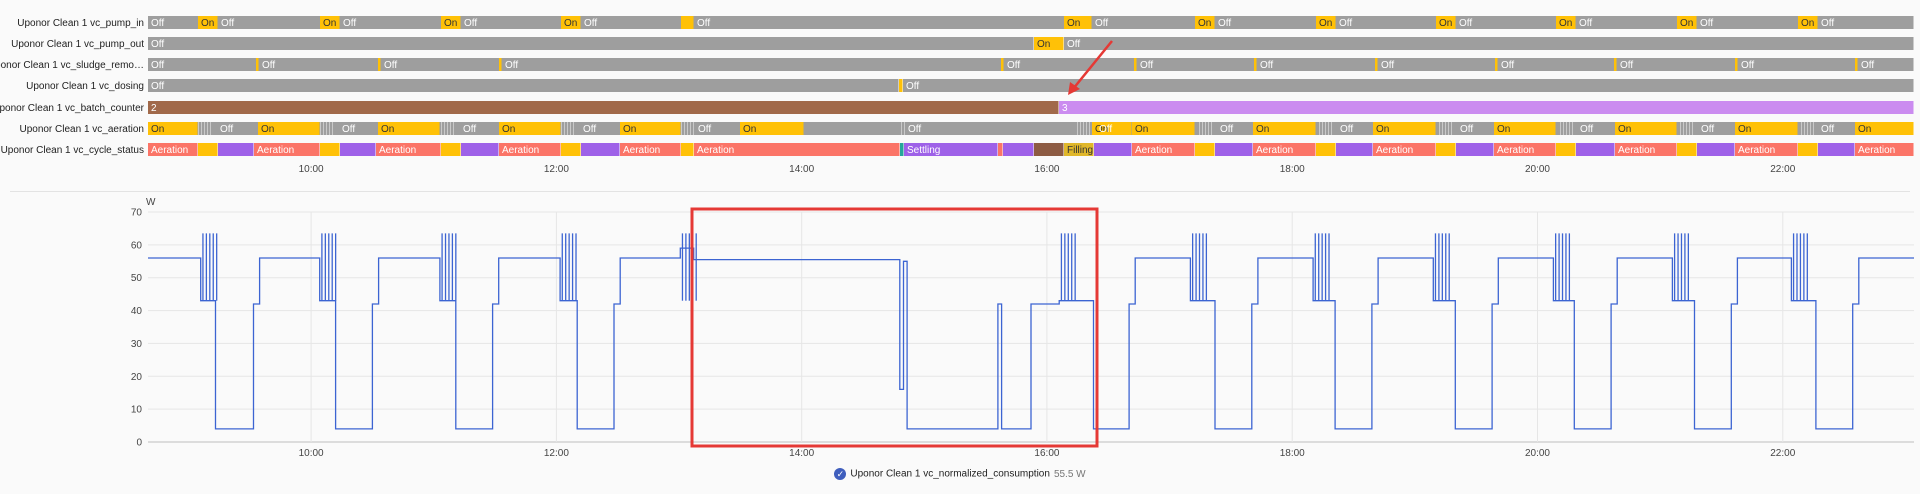 Image resolution: width=1920 pixels, height=494 pixels. What do you see at coordinates (901, 85) in the screenshot?
I see `dosing-on` at bounding box center [901, 85].